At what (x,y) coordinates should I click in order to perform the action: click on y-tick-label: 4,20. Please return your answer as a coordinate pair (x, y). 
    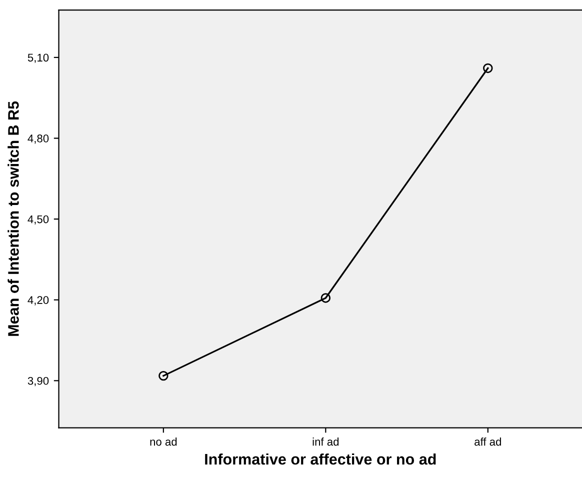
    Looking at the image, I should click on (38, 301).